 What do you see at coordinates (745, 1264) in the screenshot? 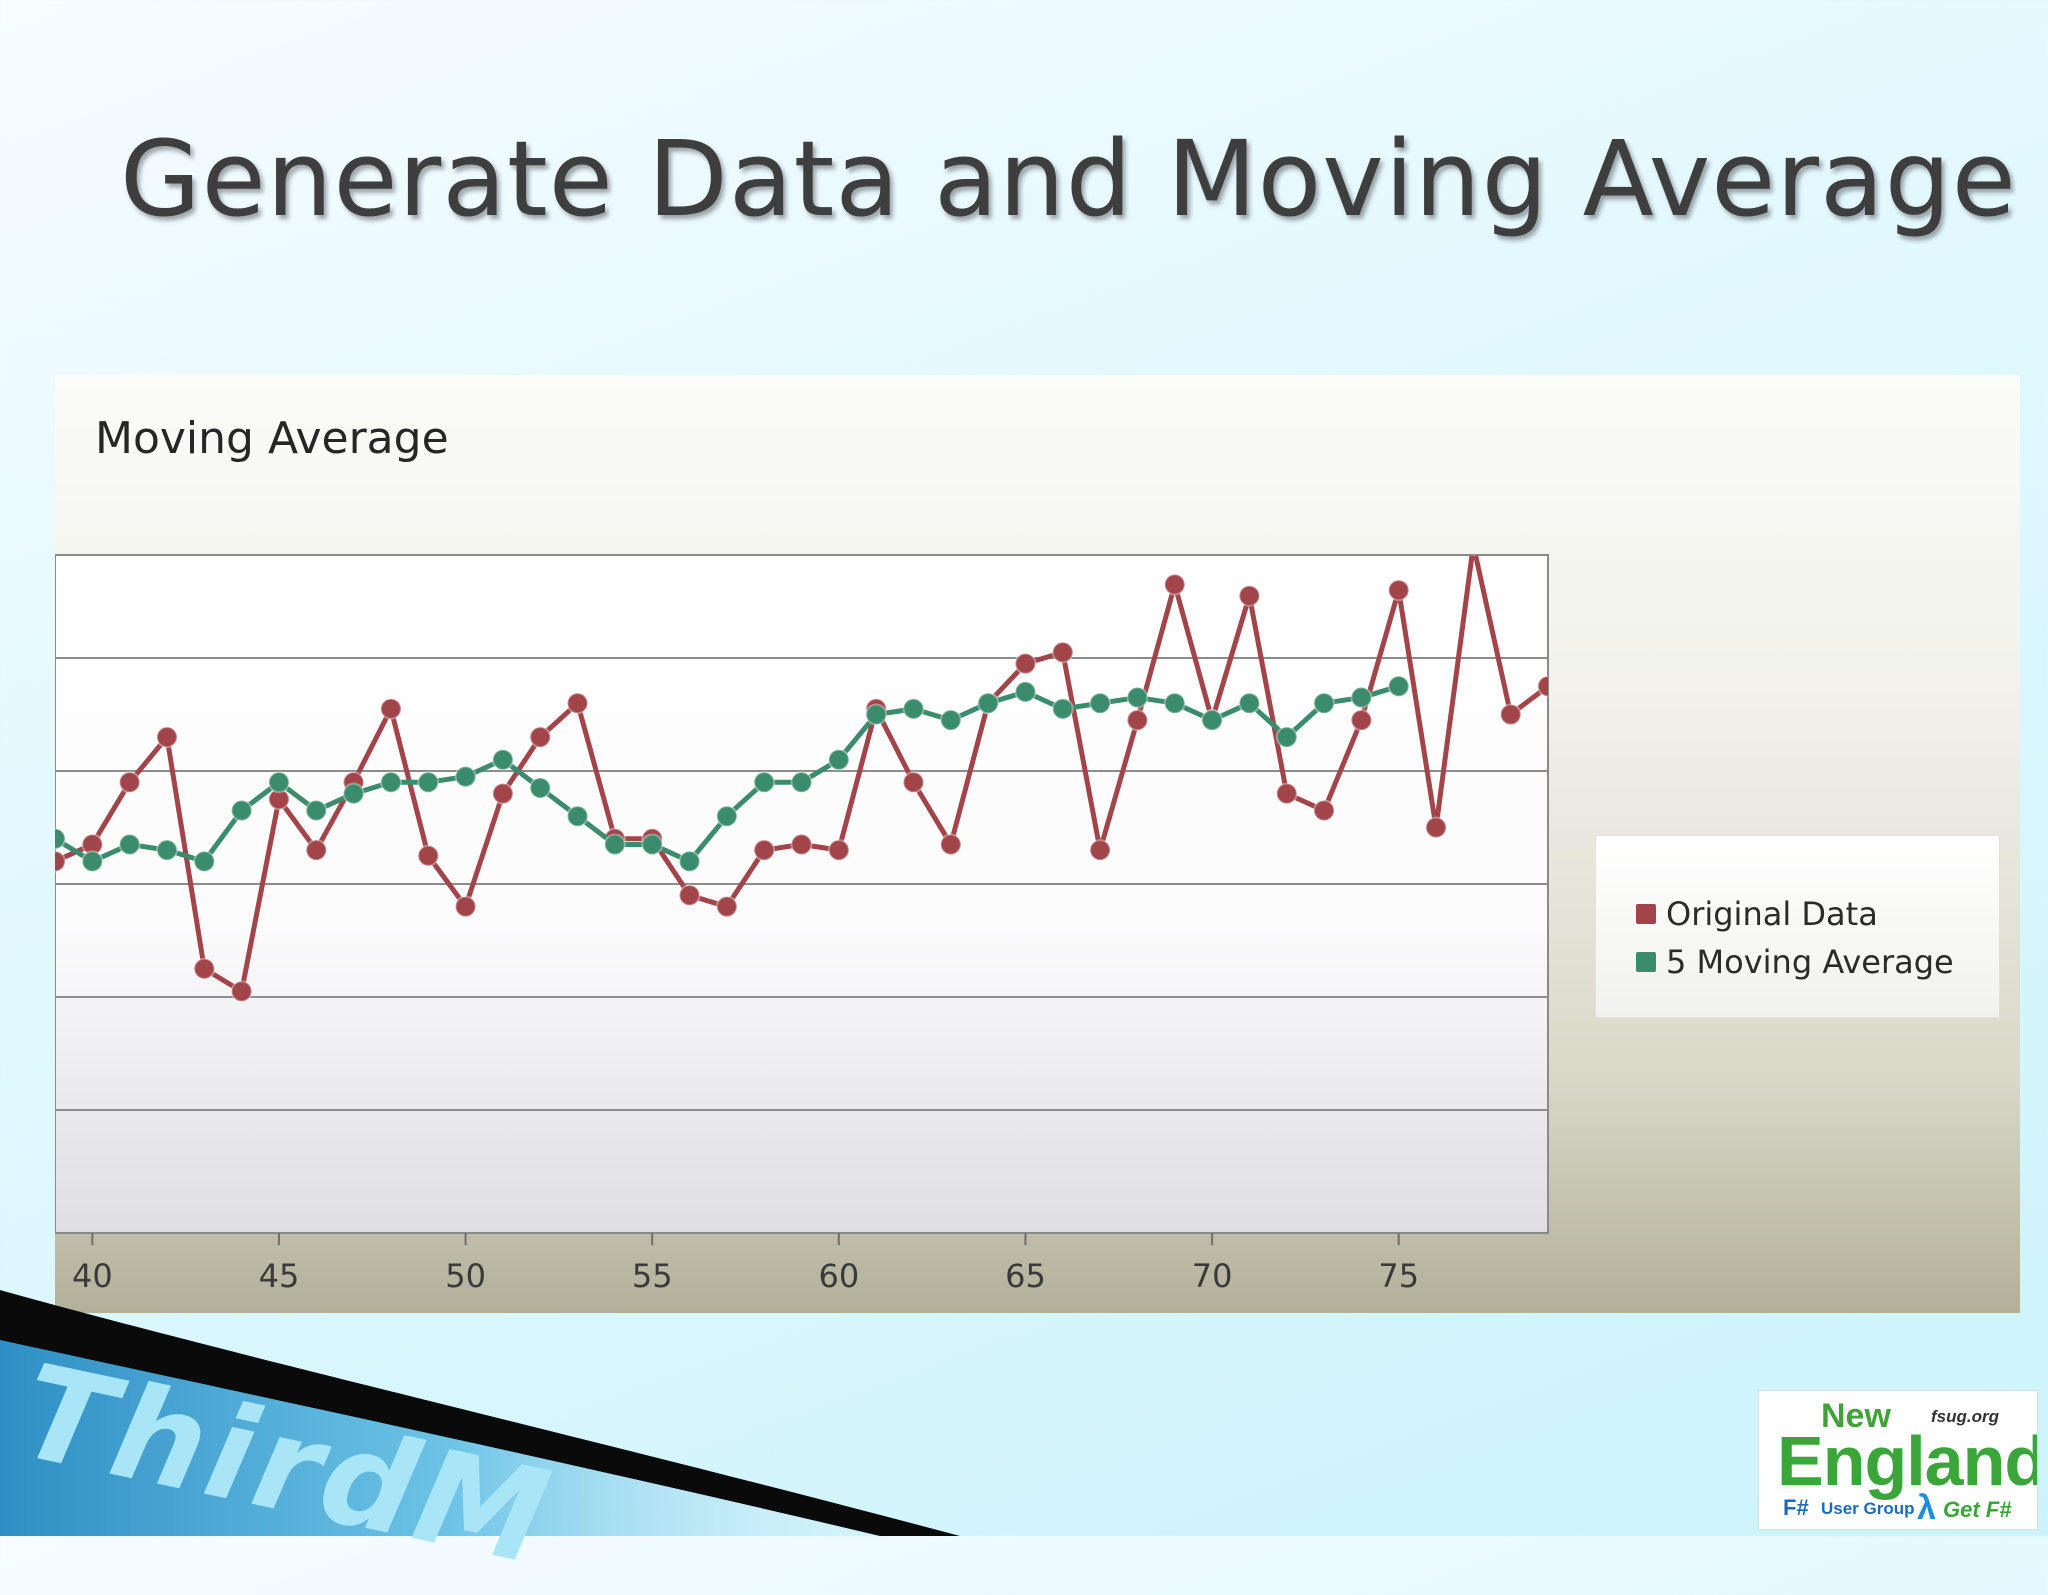
I see `x-axis: 40 45 50 55 60 65 70 75` at bounding box center [745, 1264].